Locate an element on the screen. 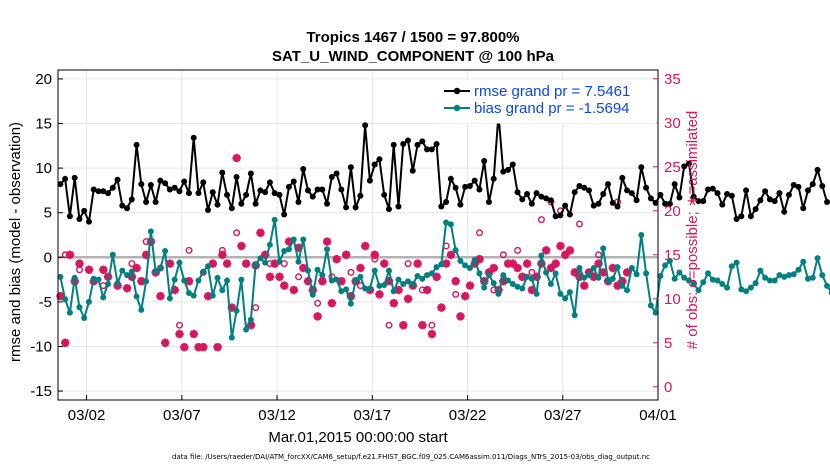  x-tick-label: 03/07 is located at coordinates (182, 415).